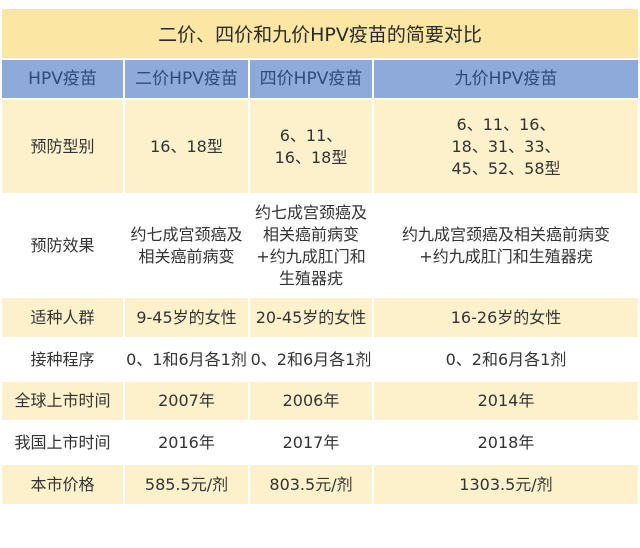 The image size is (640, 548). What do you see at coordinates (311, 401) in the screenshot?
I see `cell: 2006年` at bounding box center [311, 401].